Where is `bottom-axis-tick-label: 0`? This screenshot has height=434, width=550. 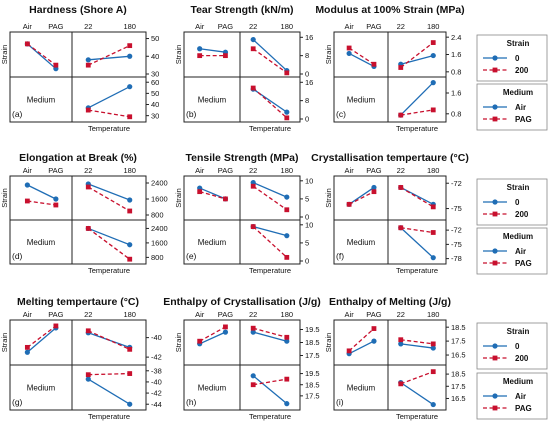 bottom-axis-tick-label: 0 is located at coordinates (307, 119).